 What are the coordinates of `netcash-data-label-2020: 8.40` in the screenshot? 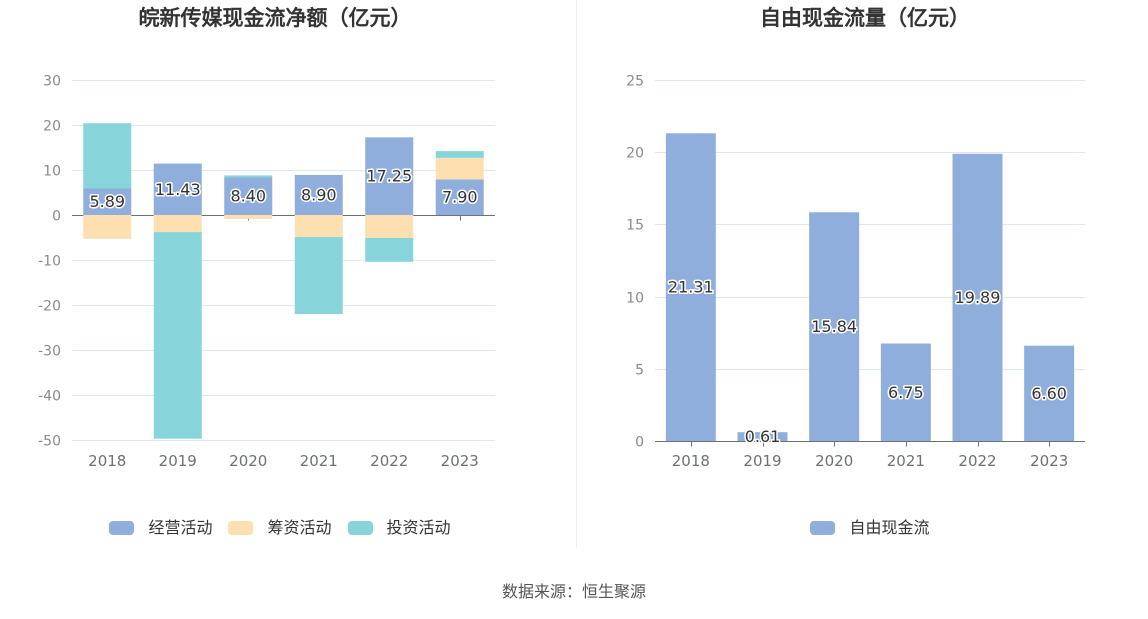 It's located at (248, 196).